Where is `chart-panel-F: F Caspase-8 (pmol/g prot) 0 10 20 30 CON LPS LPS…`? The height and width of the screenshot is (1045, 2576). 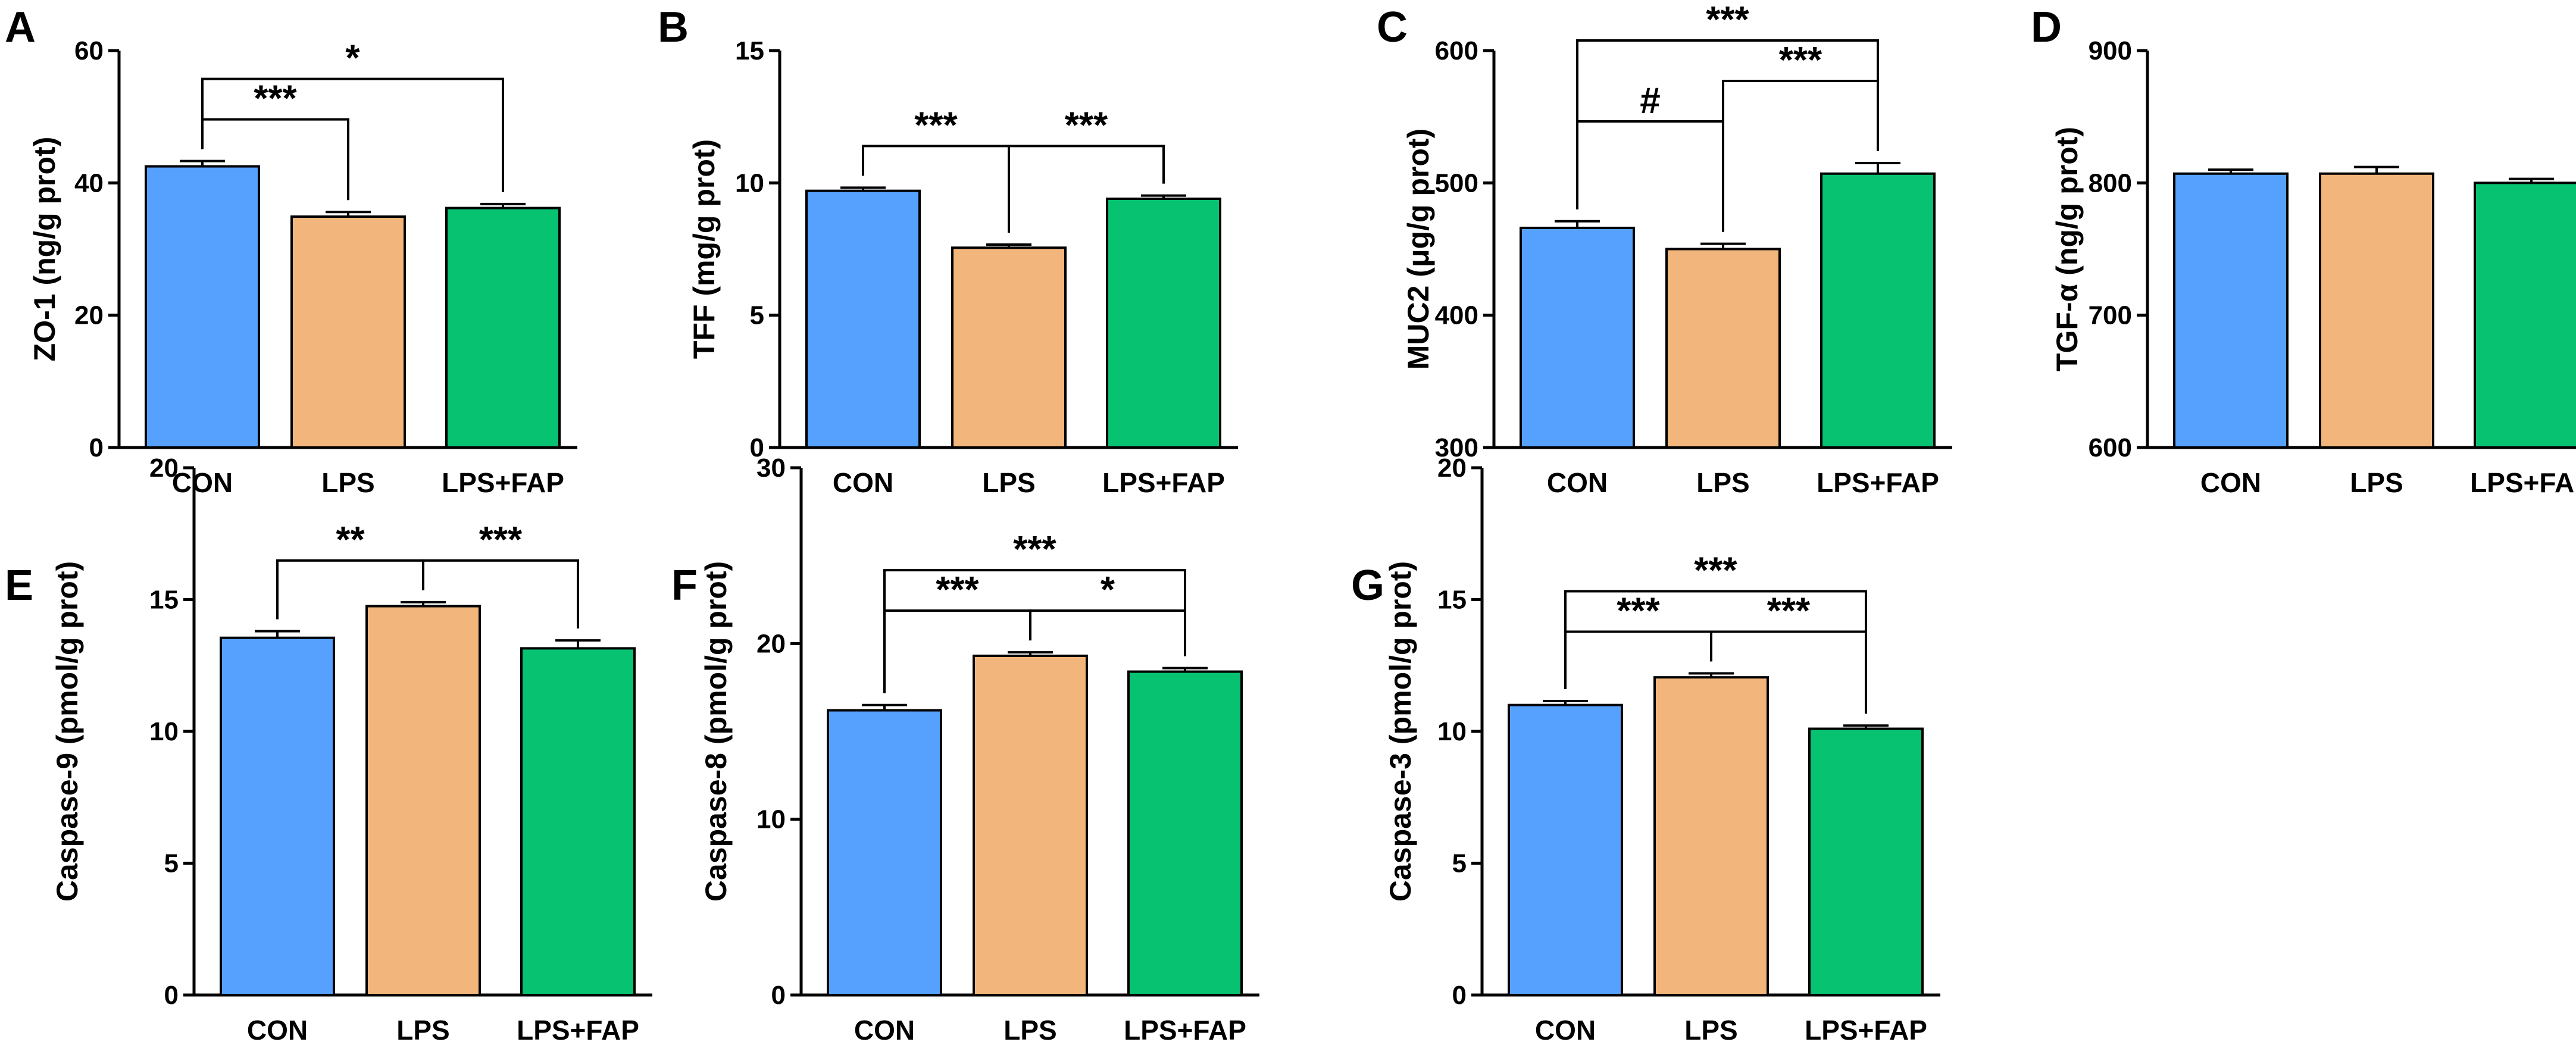
chart-panel-F: F Caspase-8 (pmol/g prot) 0 10 20 30 CON LPS LPS… is located at coordinates (965, 749).